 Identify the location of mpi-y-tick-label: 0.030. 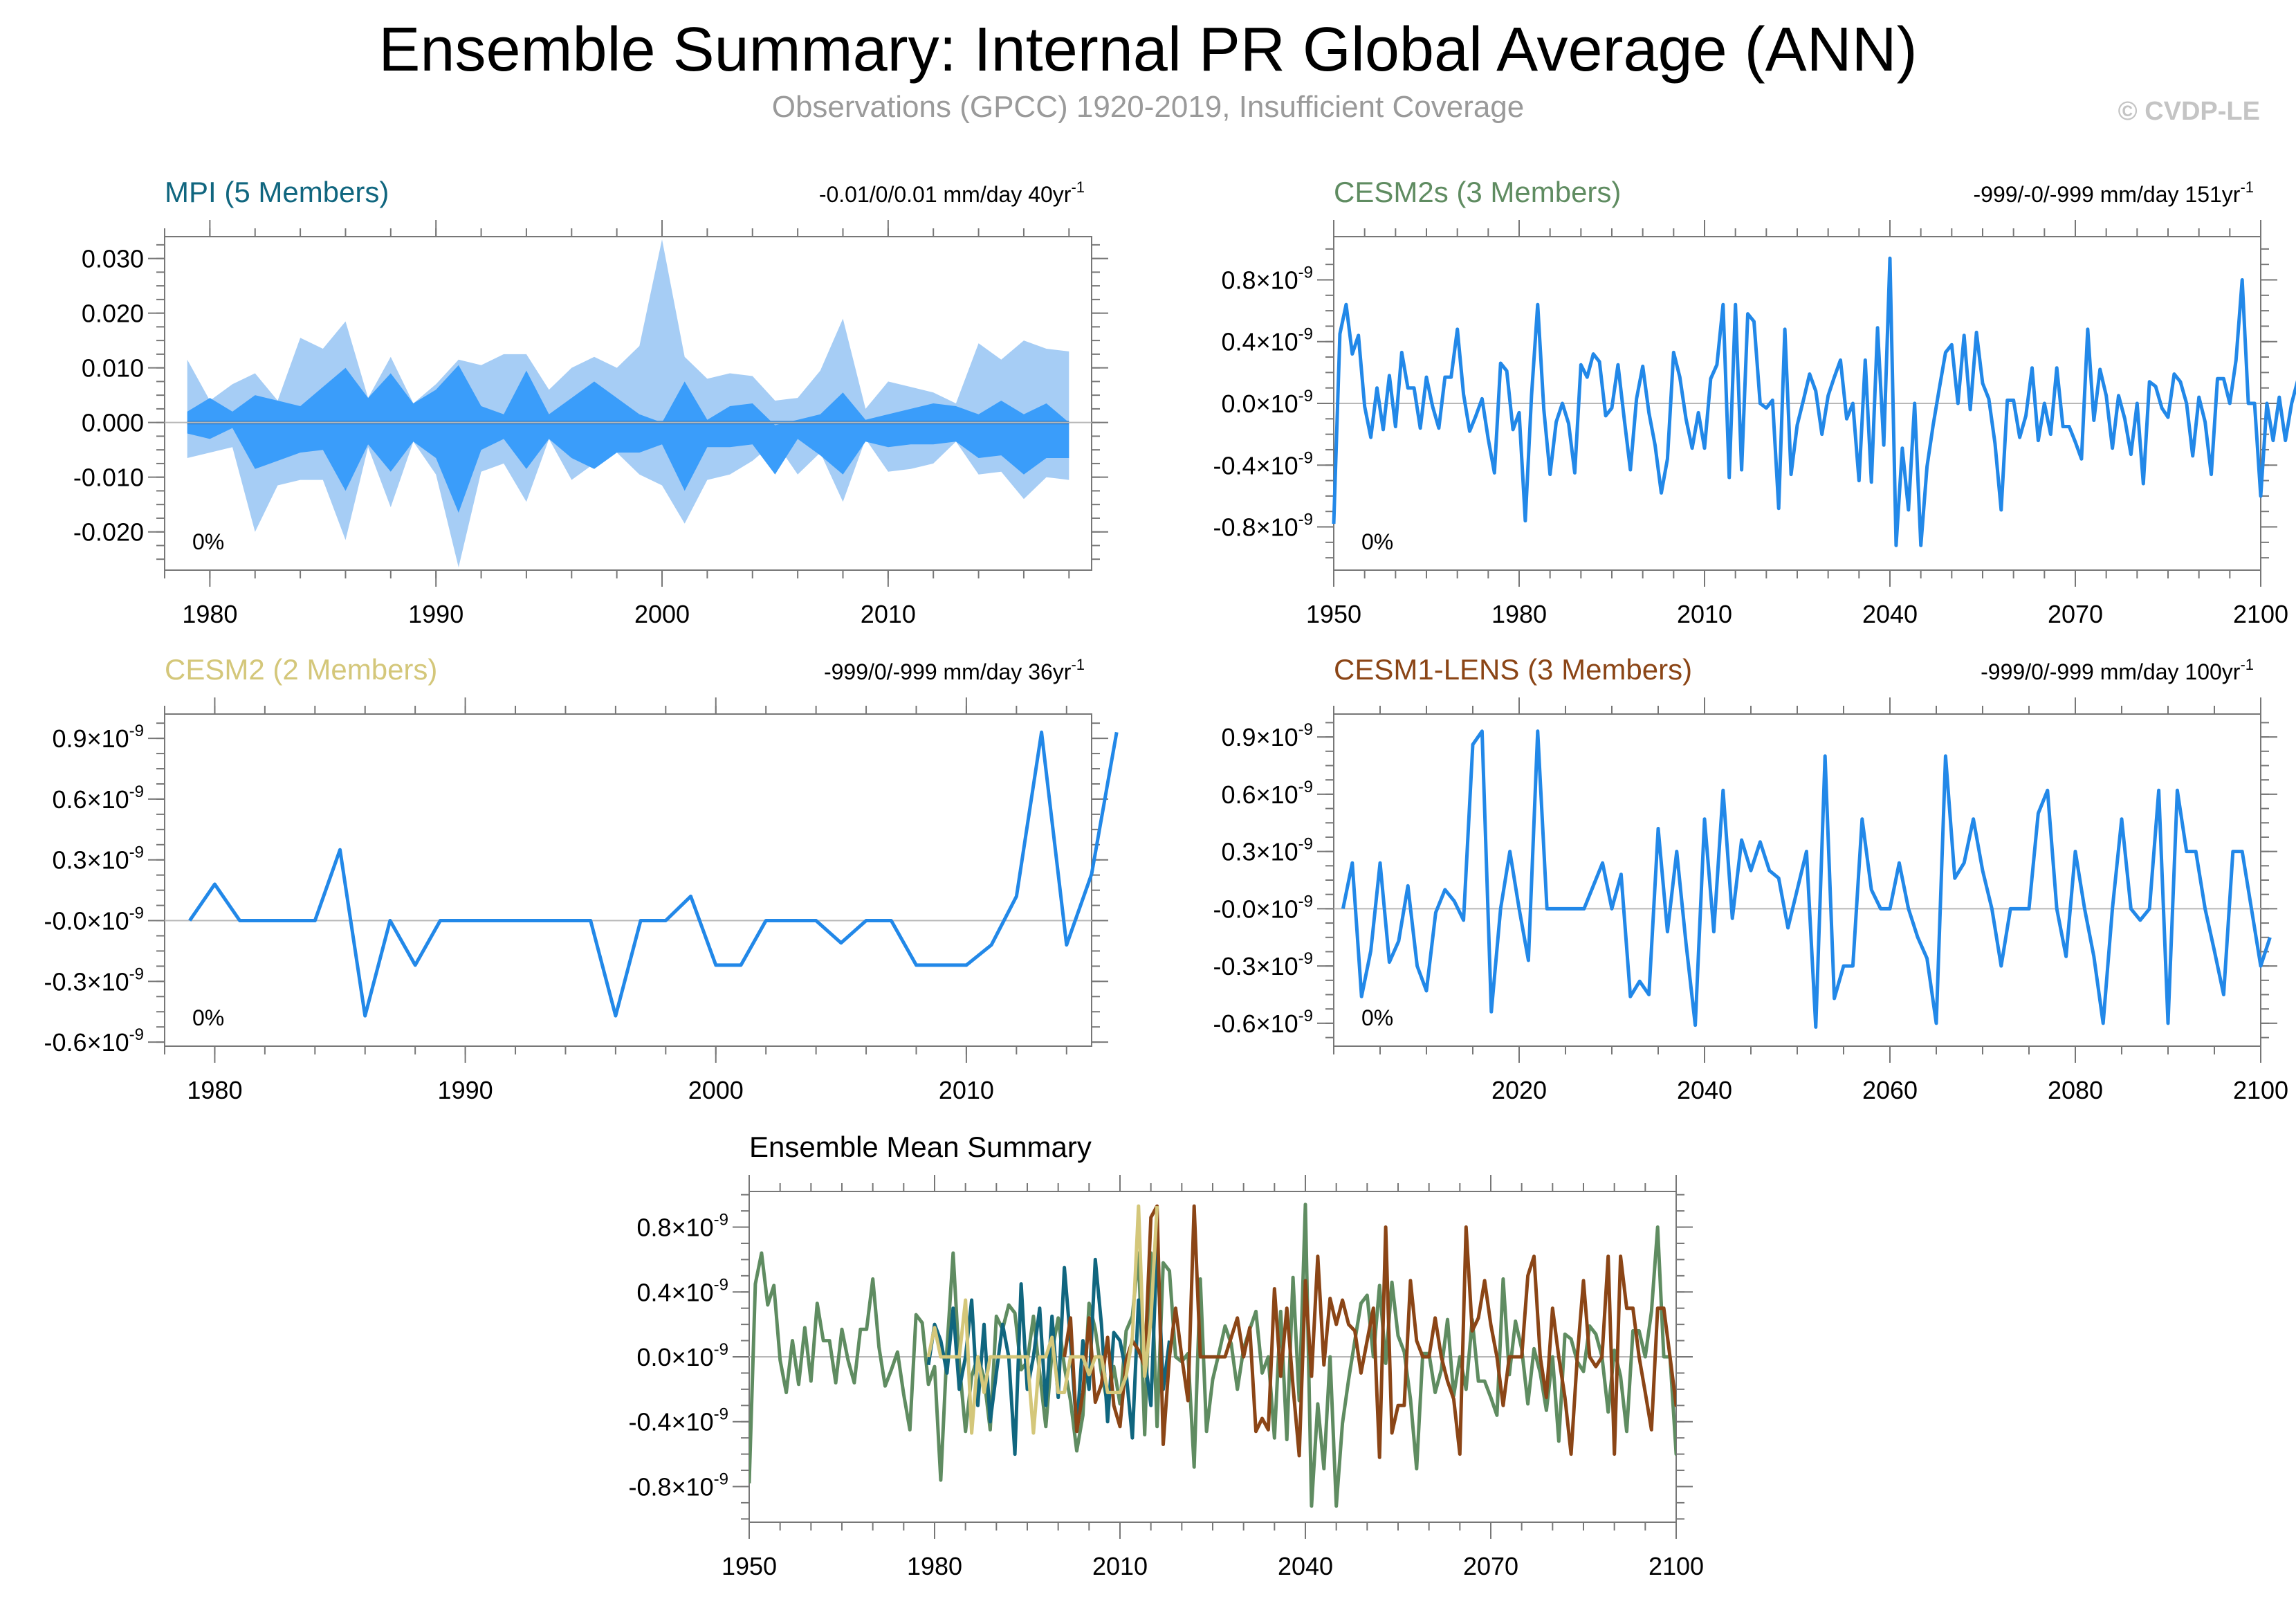
(113, 259).